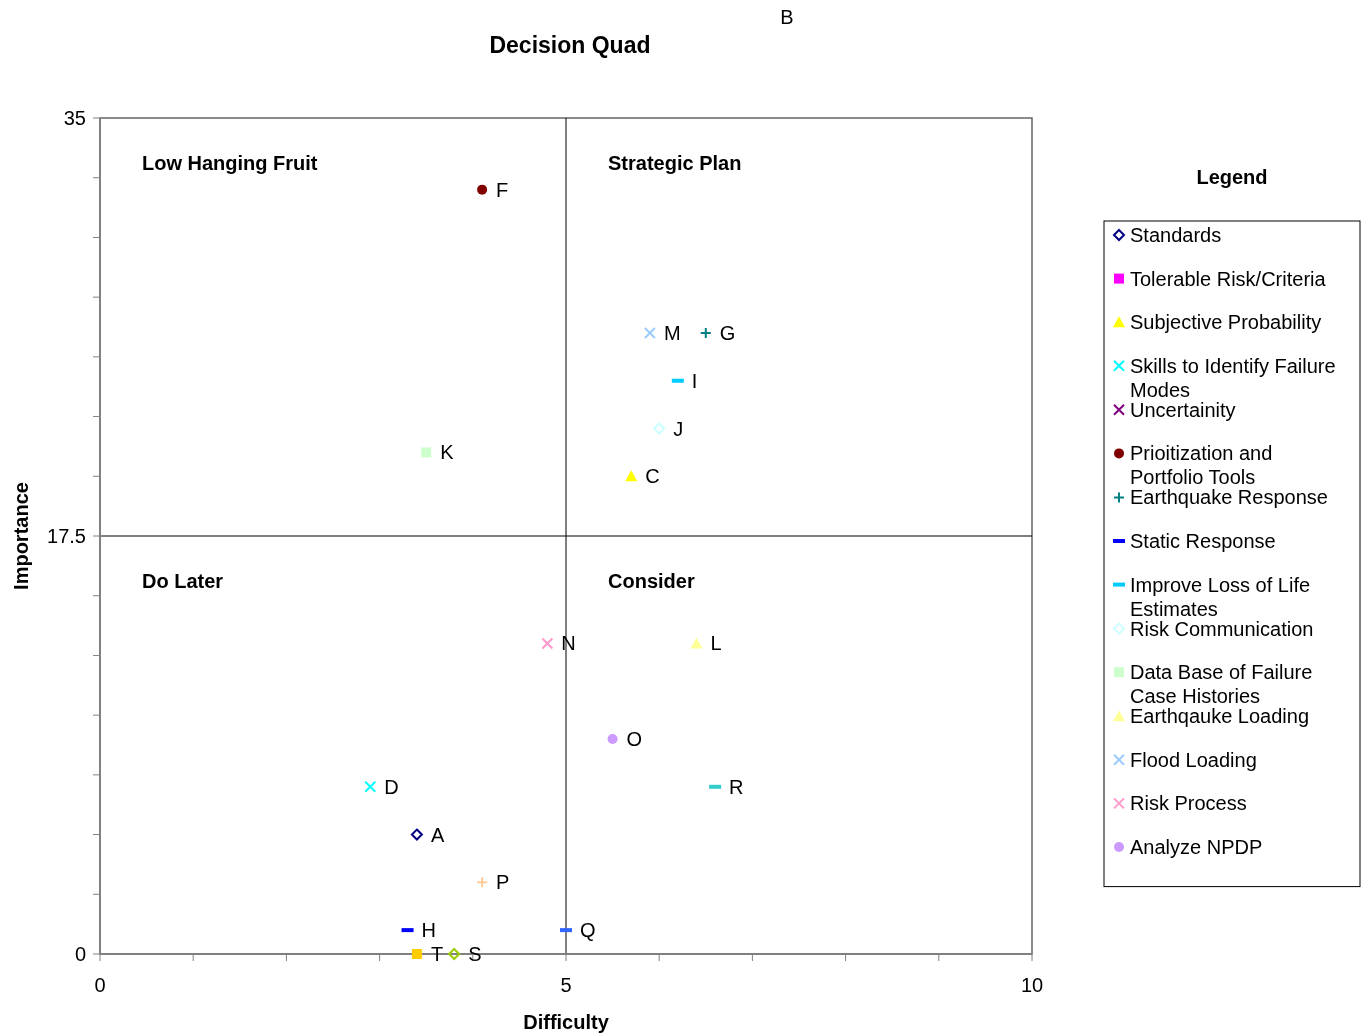 Image resolution: width=1364 pixels, height=1035 pixels. What do you see at coordinates (1229, 497) in the screenshot?
I see `legend-label: Earthquake Response` at bounding box center [1229, 497].